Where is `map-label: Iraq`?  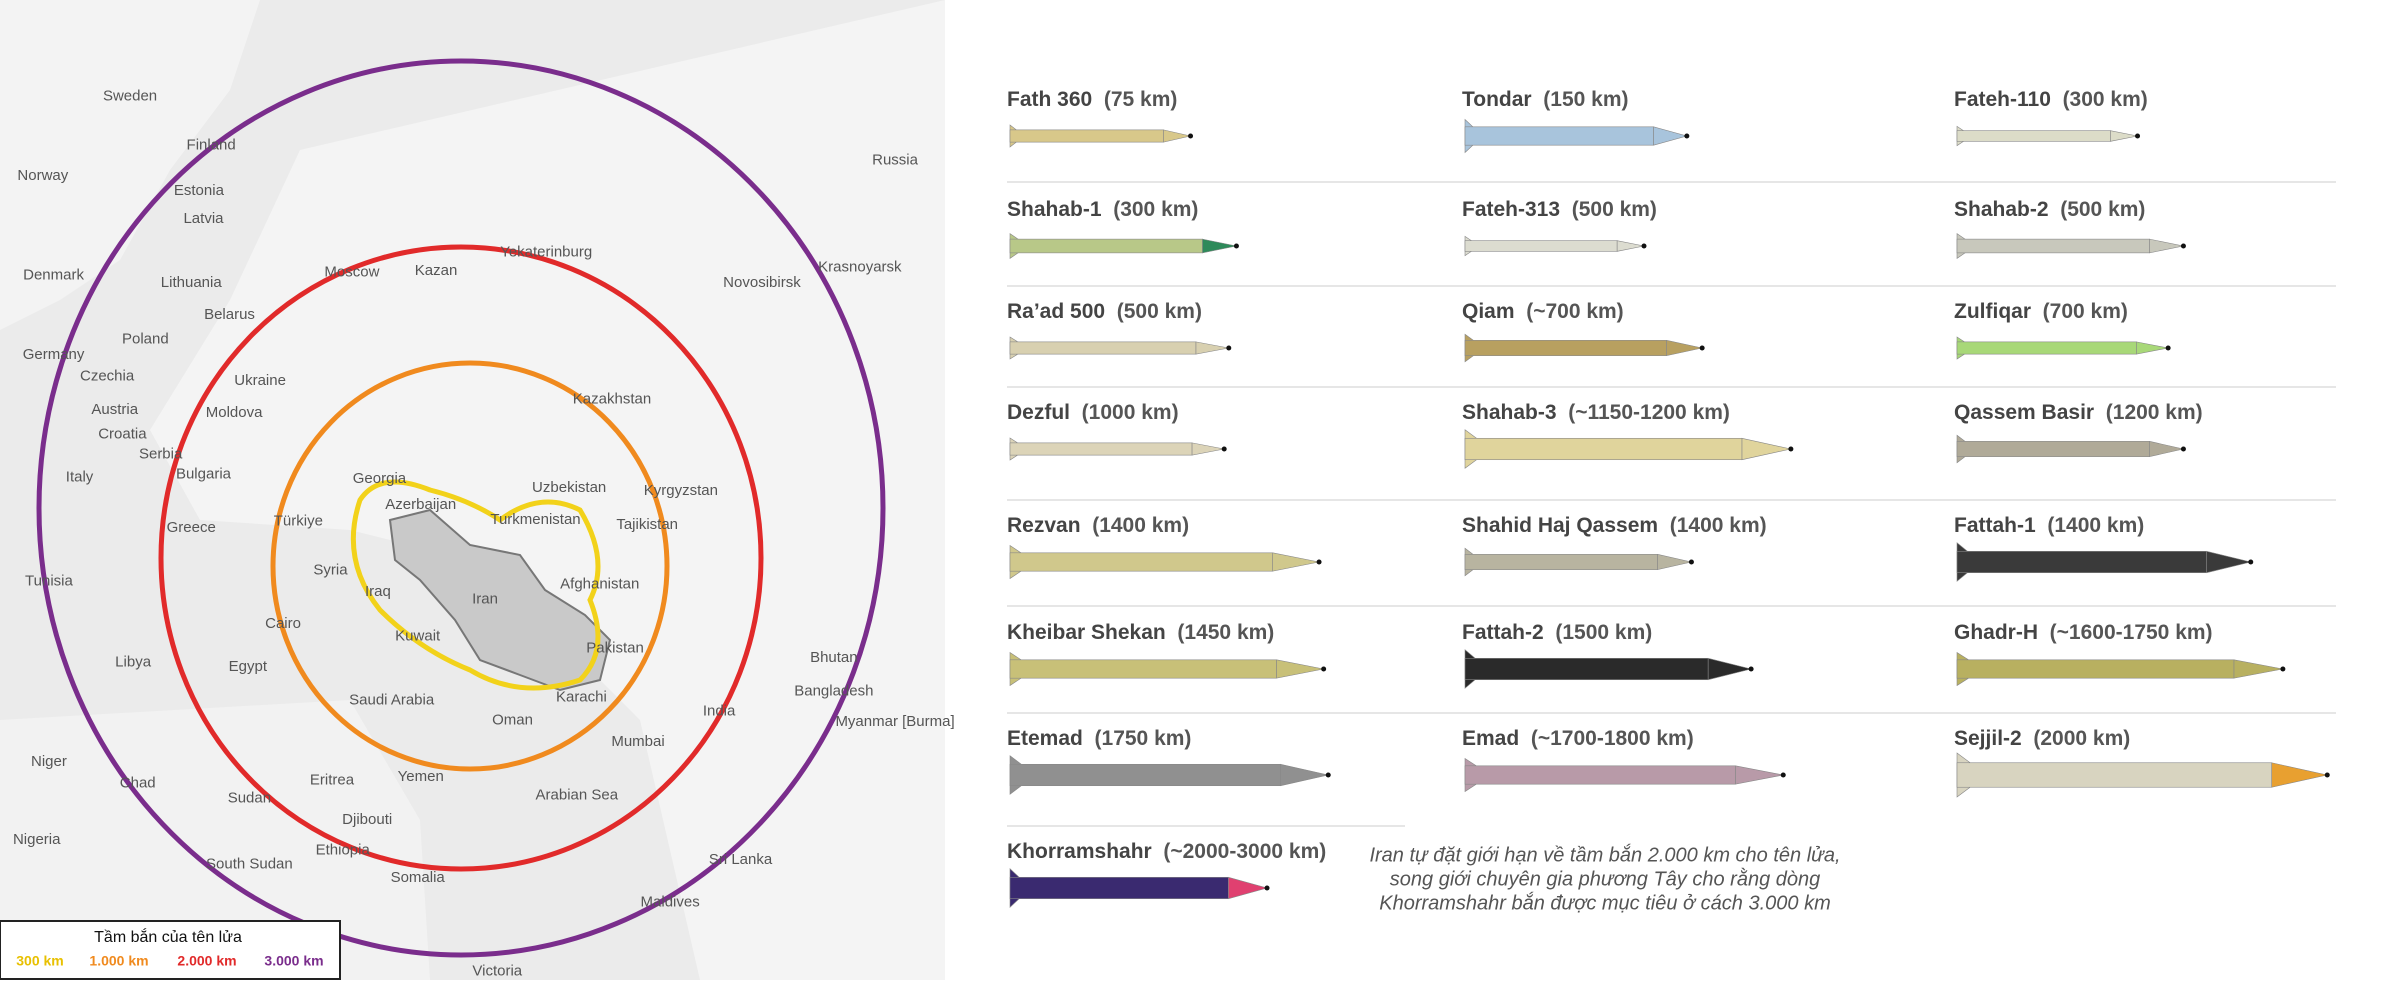
map-label: Iraq is located at coordinates (378, 591).